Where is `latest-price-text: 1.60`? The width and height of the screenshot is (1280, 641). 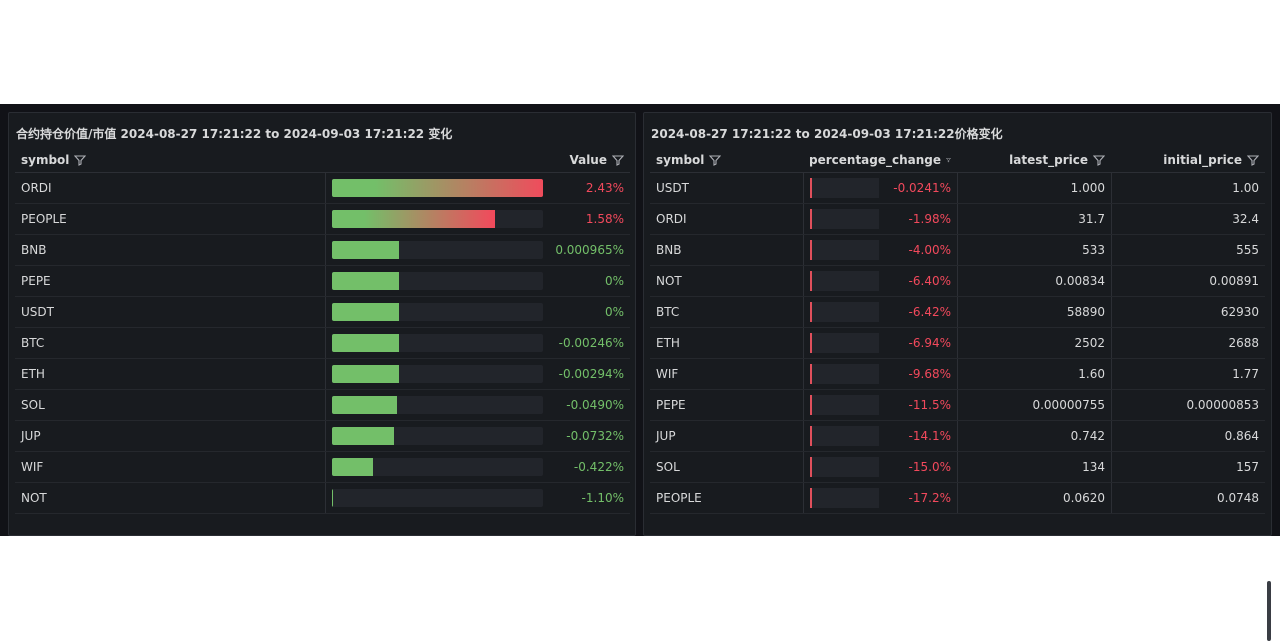 latest-price-text: 1.60 is located at coordinates (1091, 374).